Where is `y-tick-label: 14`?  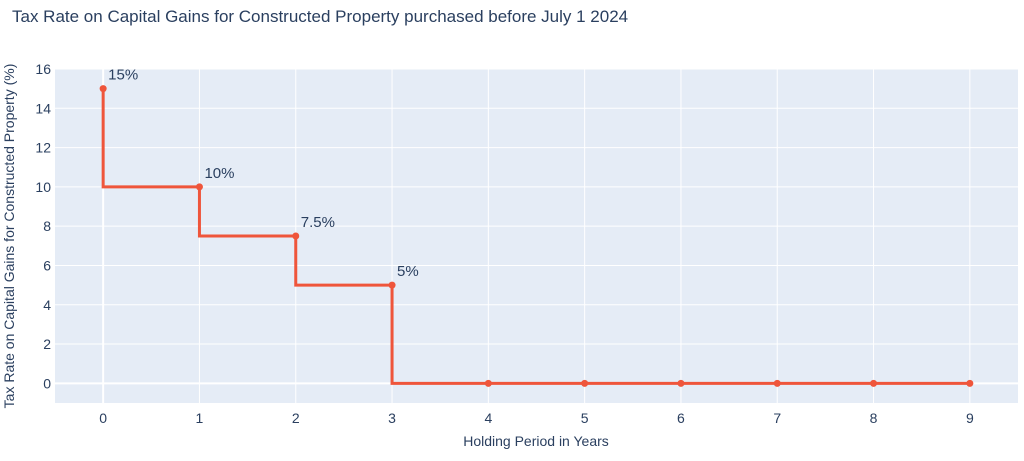 y-tick-label: 14 is located at coordinates (43, 108).